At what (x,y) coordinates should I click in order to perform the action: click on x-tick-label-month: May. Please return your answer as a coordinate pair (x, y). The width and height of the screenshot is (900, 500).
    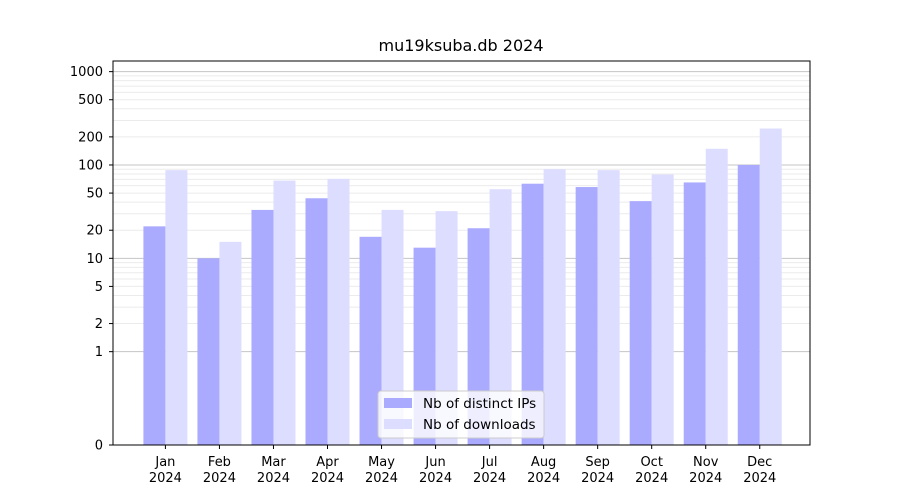
    Looking at the image, I should click on (381, 462).